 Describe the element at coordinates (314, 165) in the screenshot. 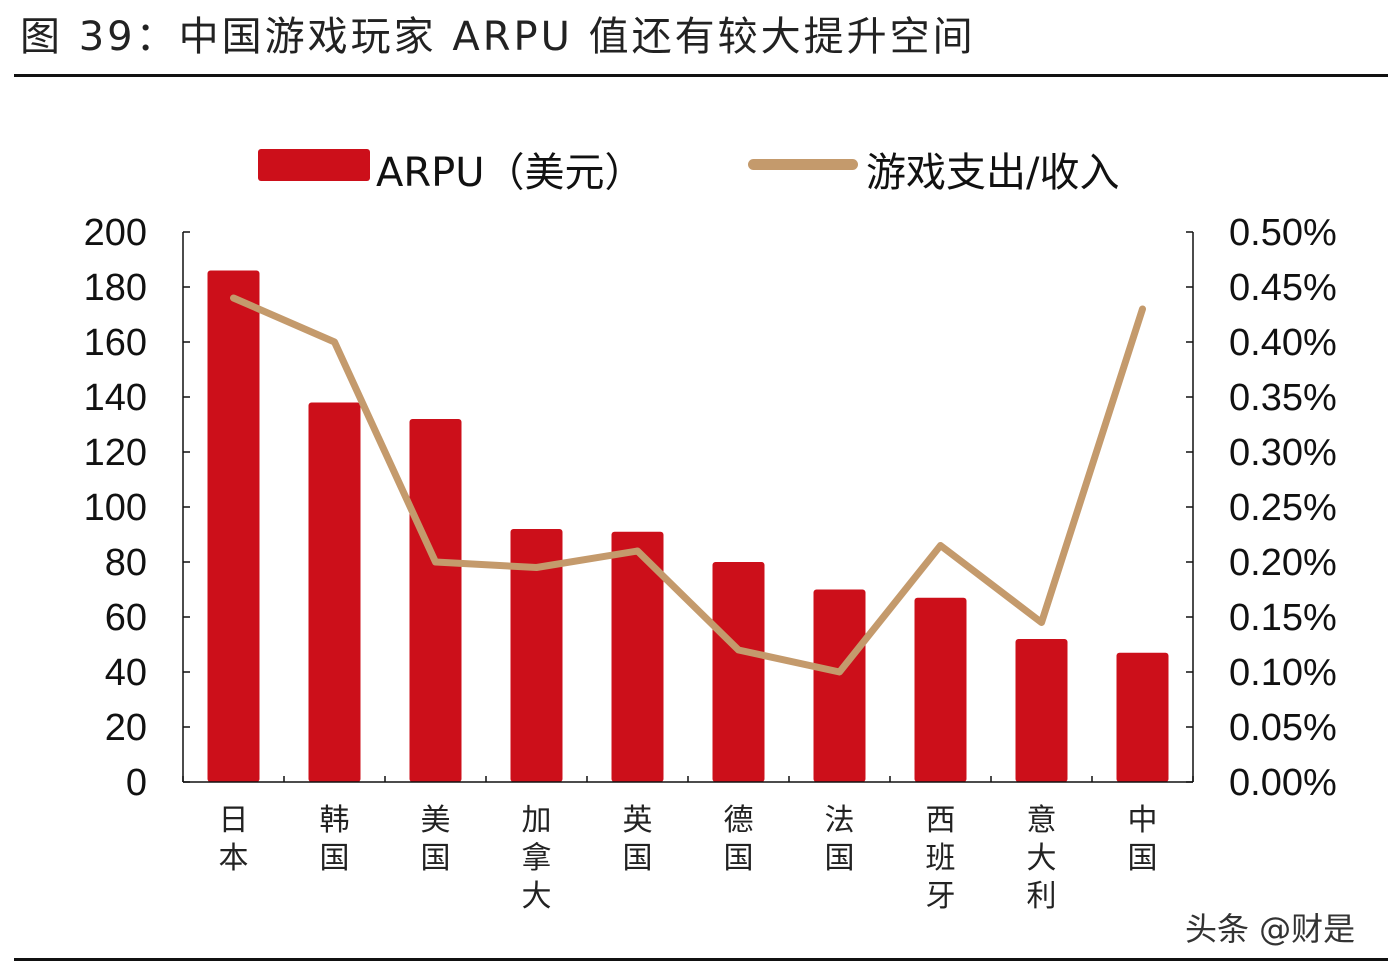

I see `legend-bar-swatch` at that location.